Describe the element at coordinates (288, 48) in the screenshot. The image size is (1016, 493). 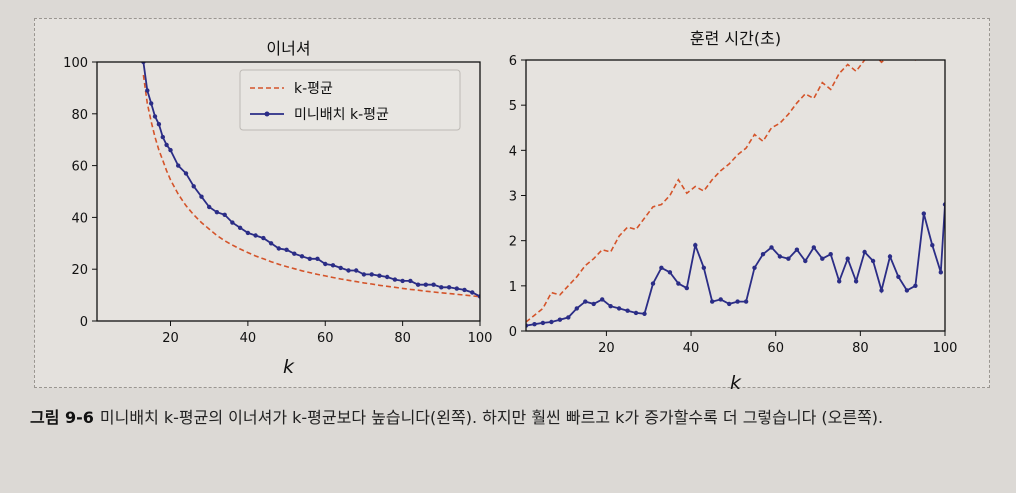
I see `inertia-chart-title: 이너셔` at that location.